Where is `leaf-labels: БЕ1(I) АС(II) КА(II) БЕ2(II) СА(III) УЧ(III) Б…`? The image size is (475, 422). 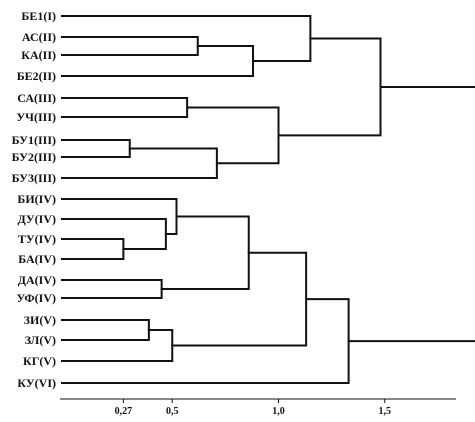 leaf-labels: БЕ1(I) АС(II) КА(II) БЕ2(II) СА(III) УЧ(III) Б… is located at coordinates (34, 199).